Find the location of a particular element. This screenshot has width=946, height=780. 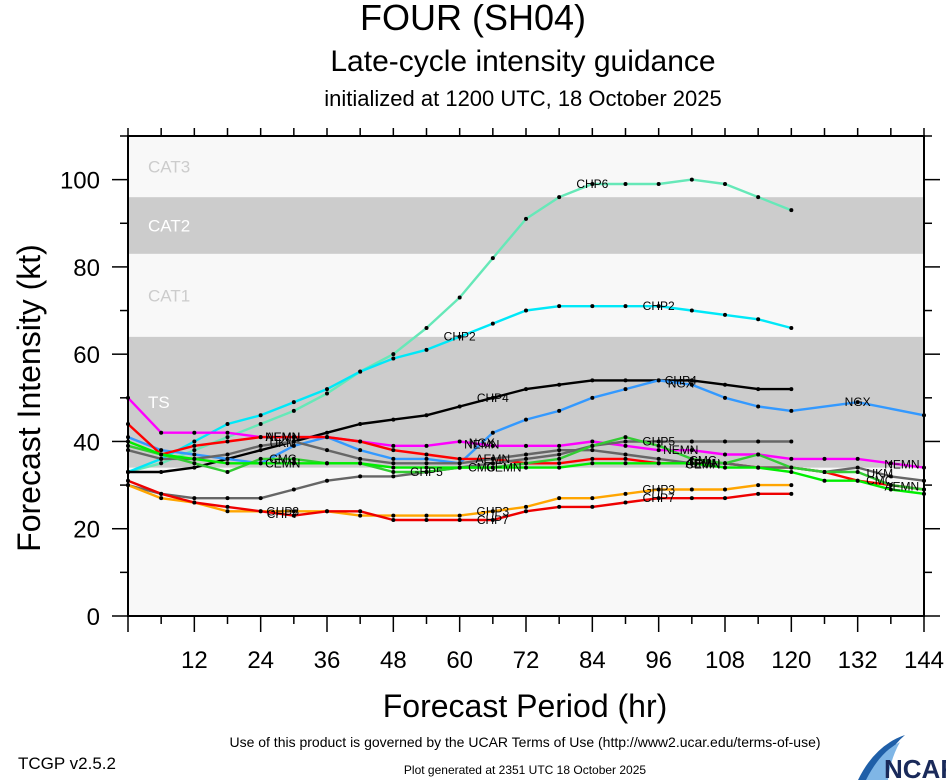

x-tick-label: 84 is located at coordinates (592, 660).